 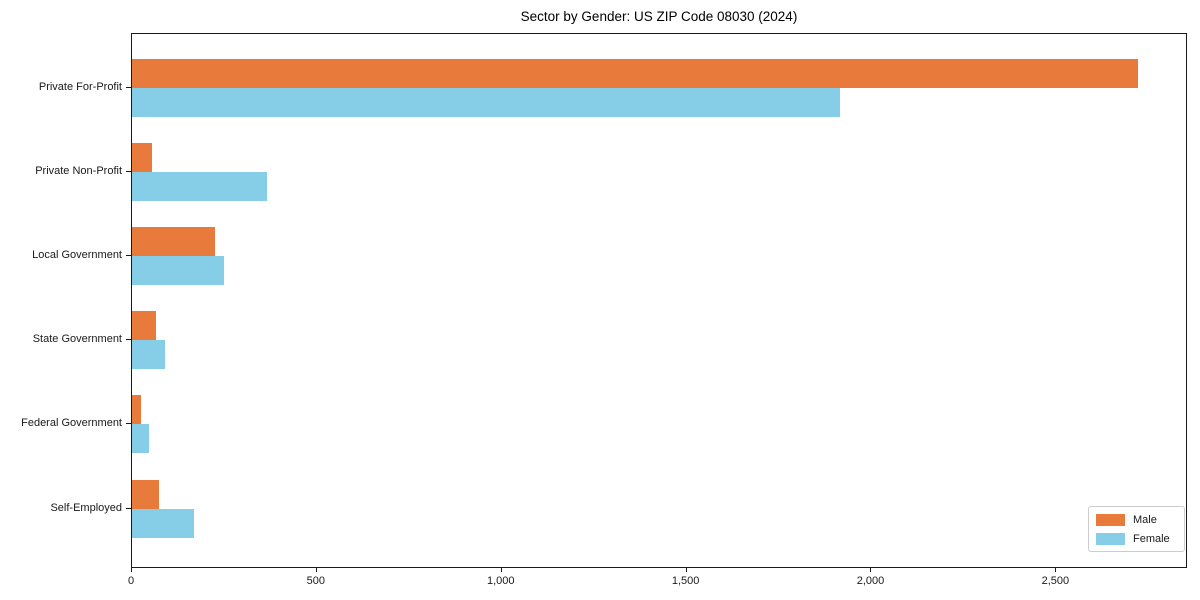 What do you see at coordinates (316, 581) in the screenshot?
I see `x-tick-label: 500` at bounding box center [316, 581].